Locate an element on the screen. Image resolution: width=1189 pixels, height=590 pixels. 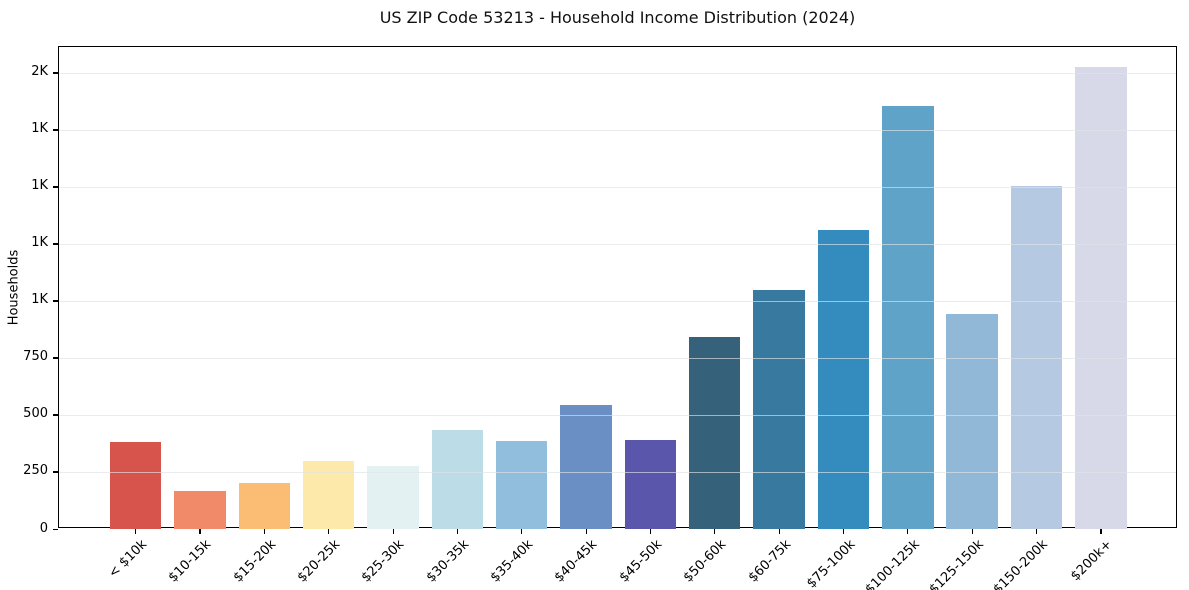
y-tick-label: 500 is located at coordinates (35, 414).